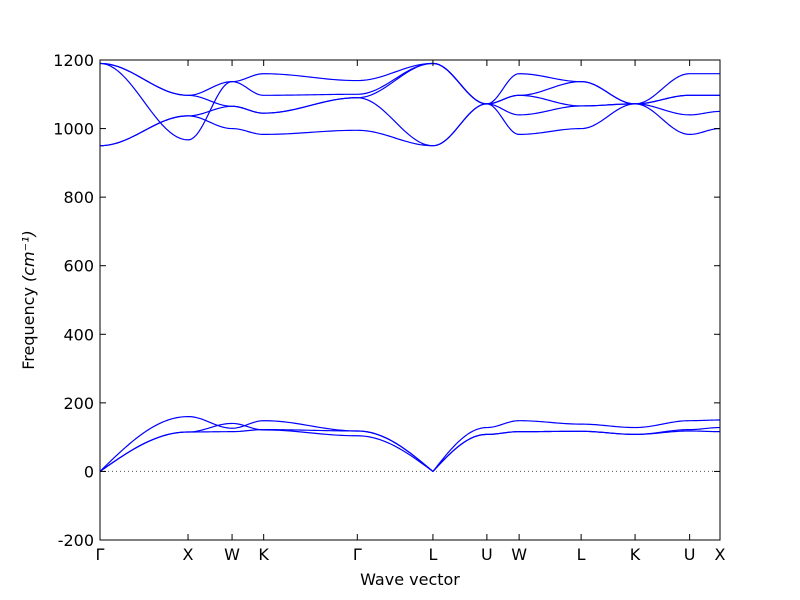  Describe the element at coordinates (78, 197) in the screenshot. I see `y-tick-label: 800` at that location.